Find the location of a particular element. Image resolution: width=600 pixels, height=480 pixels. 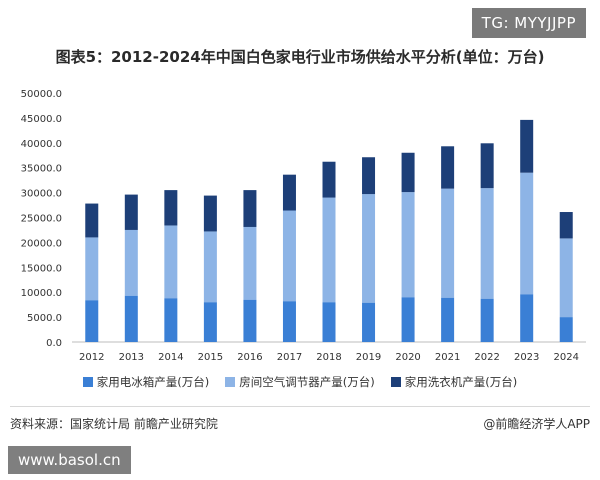

x-tick-label: 2020 is located at coordinates (407, 357).